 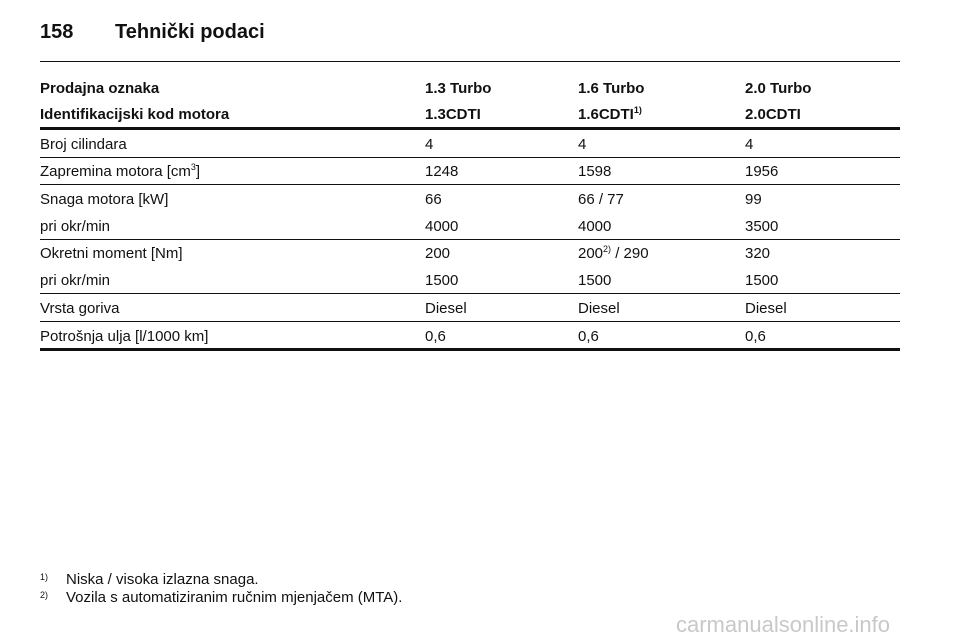 What do you see at coordinates (438, 253) in the screenshot?
I see `table-cell: 200` at bounding box center [438, 253].